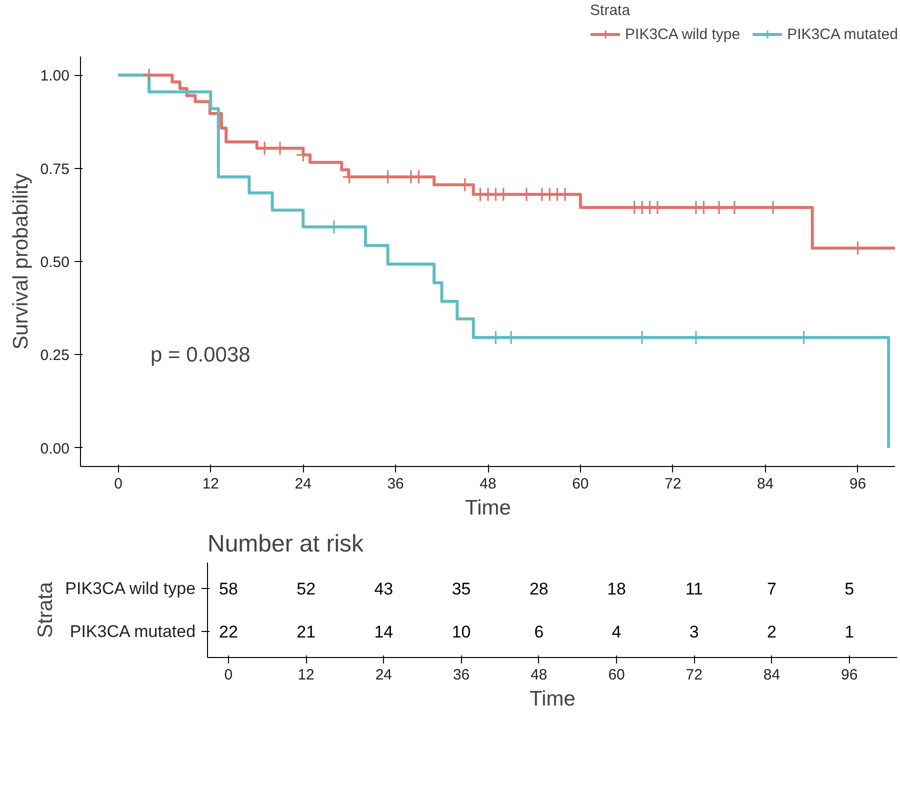  I want to click on data-label: 43, so click(384, 588).